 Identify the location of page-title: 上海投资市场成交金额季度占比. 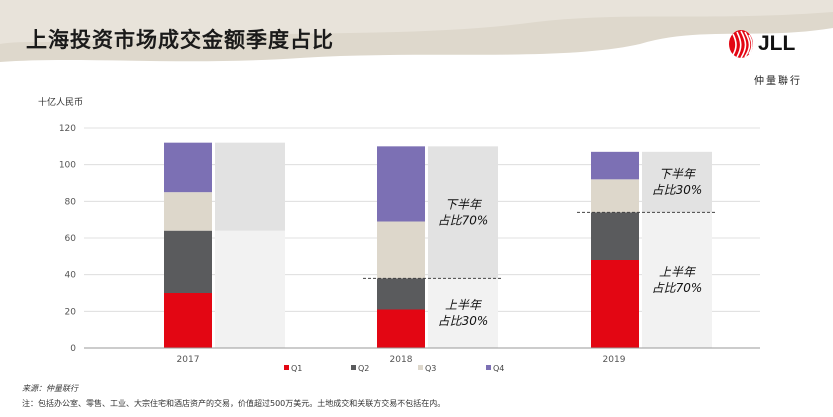
(180, 40).